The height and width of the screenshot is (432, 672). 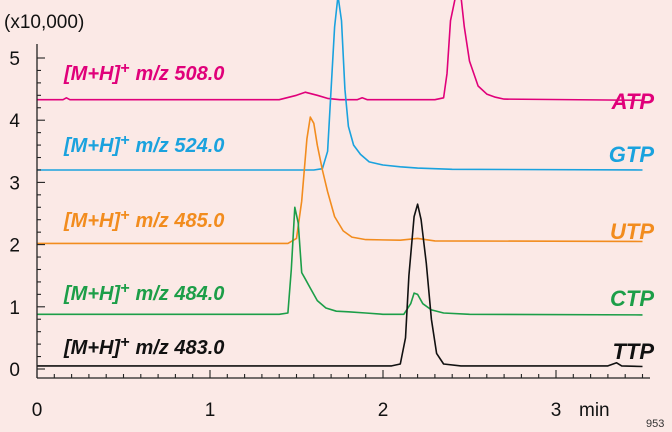 What do you see at coordinates (37, 410) in the screenshot?
I see `x-tick-label: 0` at bounding box center [37, 410].